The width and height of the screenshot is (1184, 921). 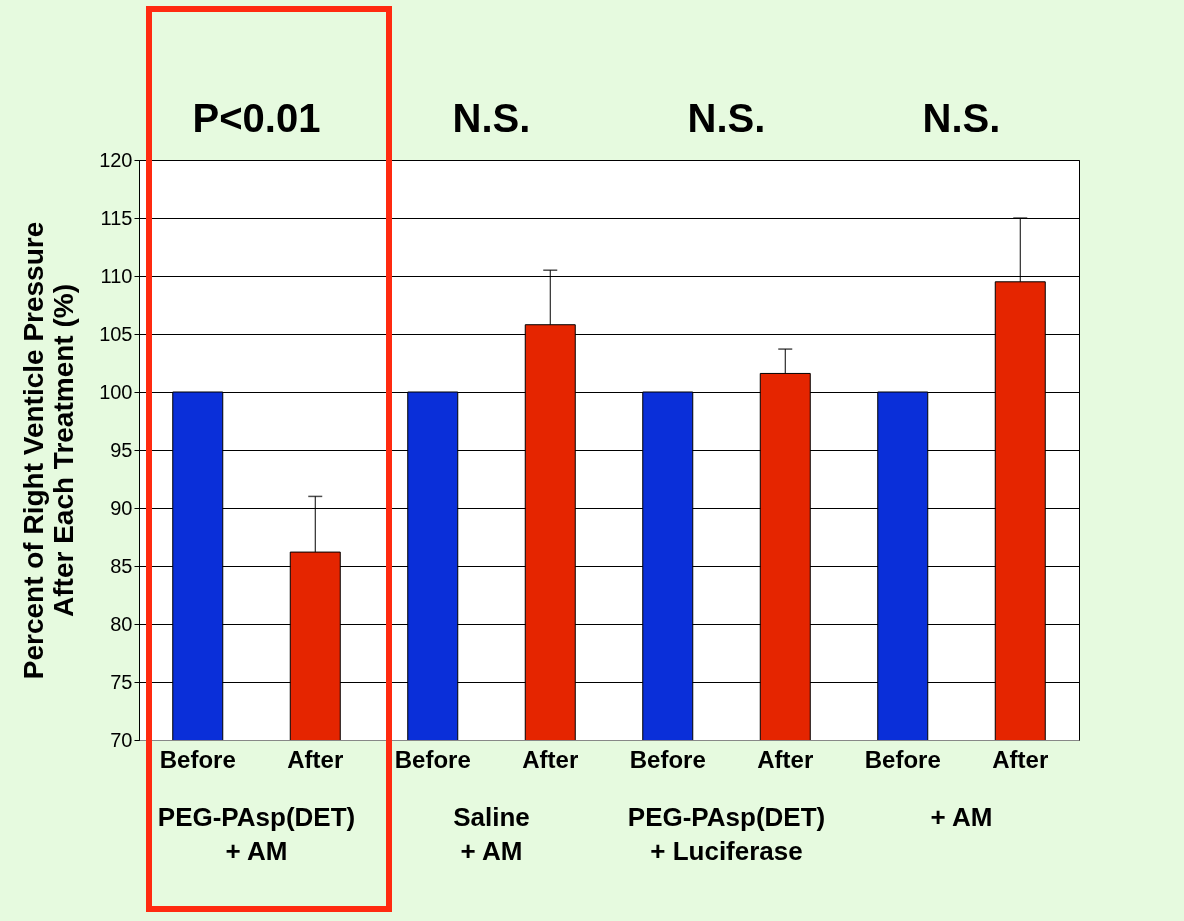 What do you see at coordinates (116, 275) in the screenshot?
I see `y-tick-label: 110` at bounding box center [116, 275].